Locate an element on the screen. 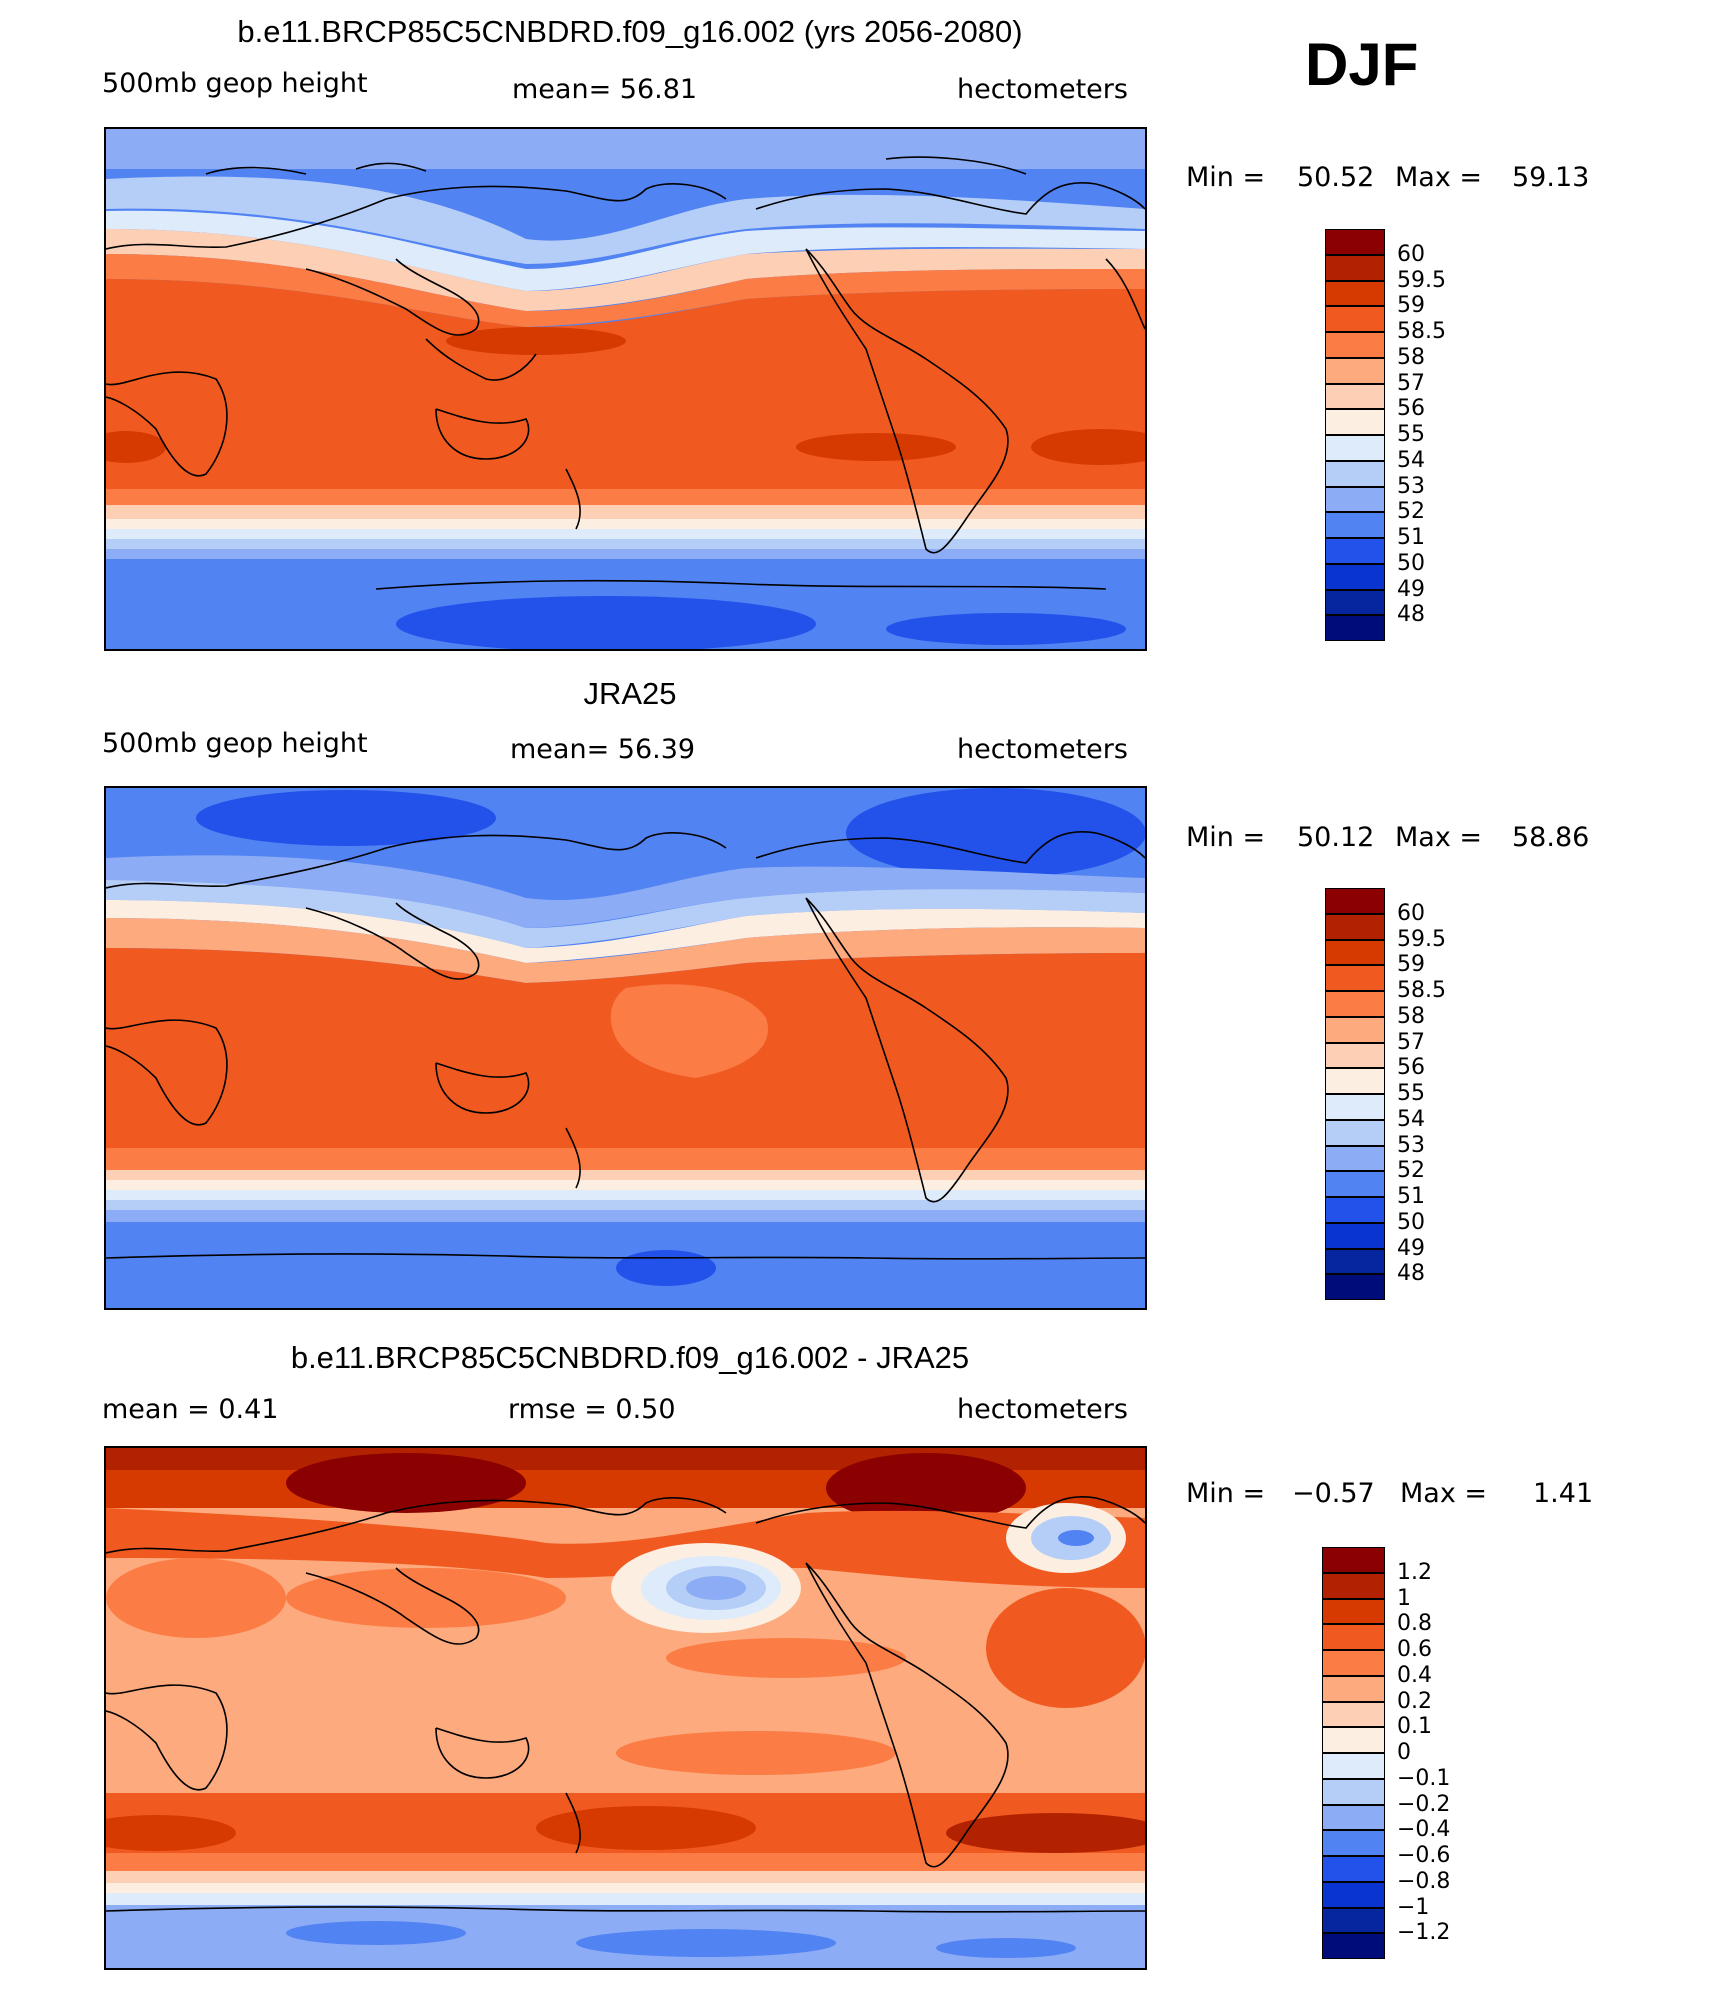 This screenshot has height=1991, width=1710. panel3-units-label: hectometers is located at coordinates (1042, 1409).